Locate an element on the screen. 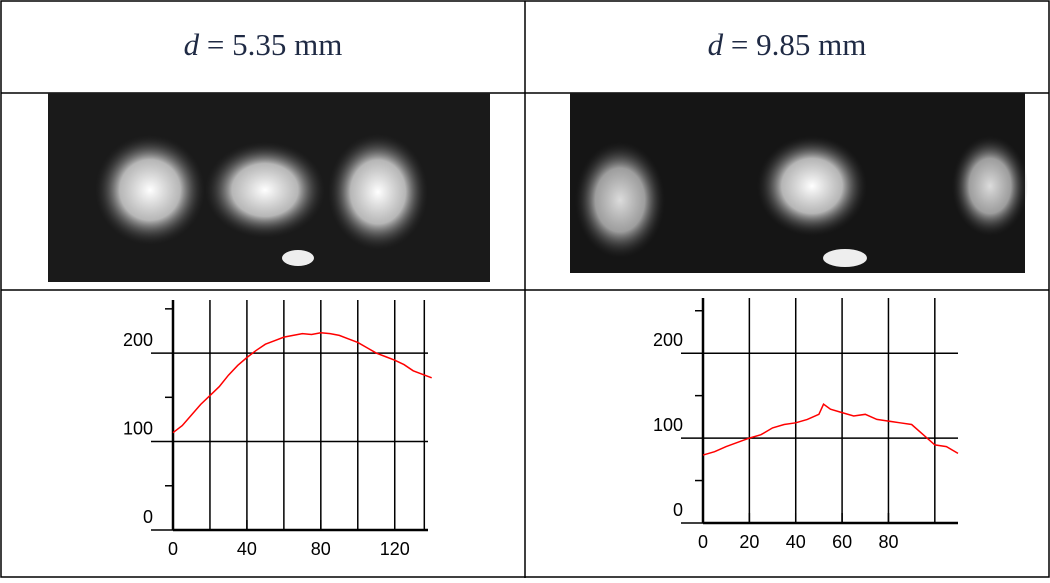  header-1: d = 5.35 mm is located at coordinates (263, 44).